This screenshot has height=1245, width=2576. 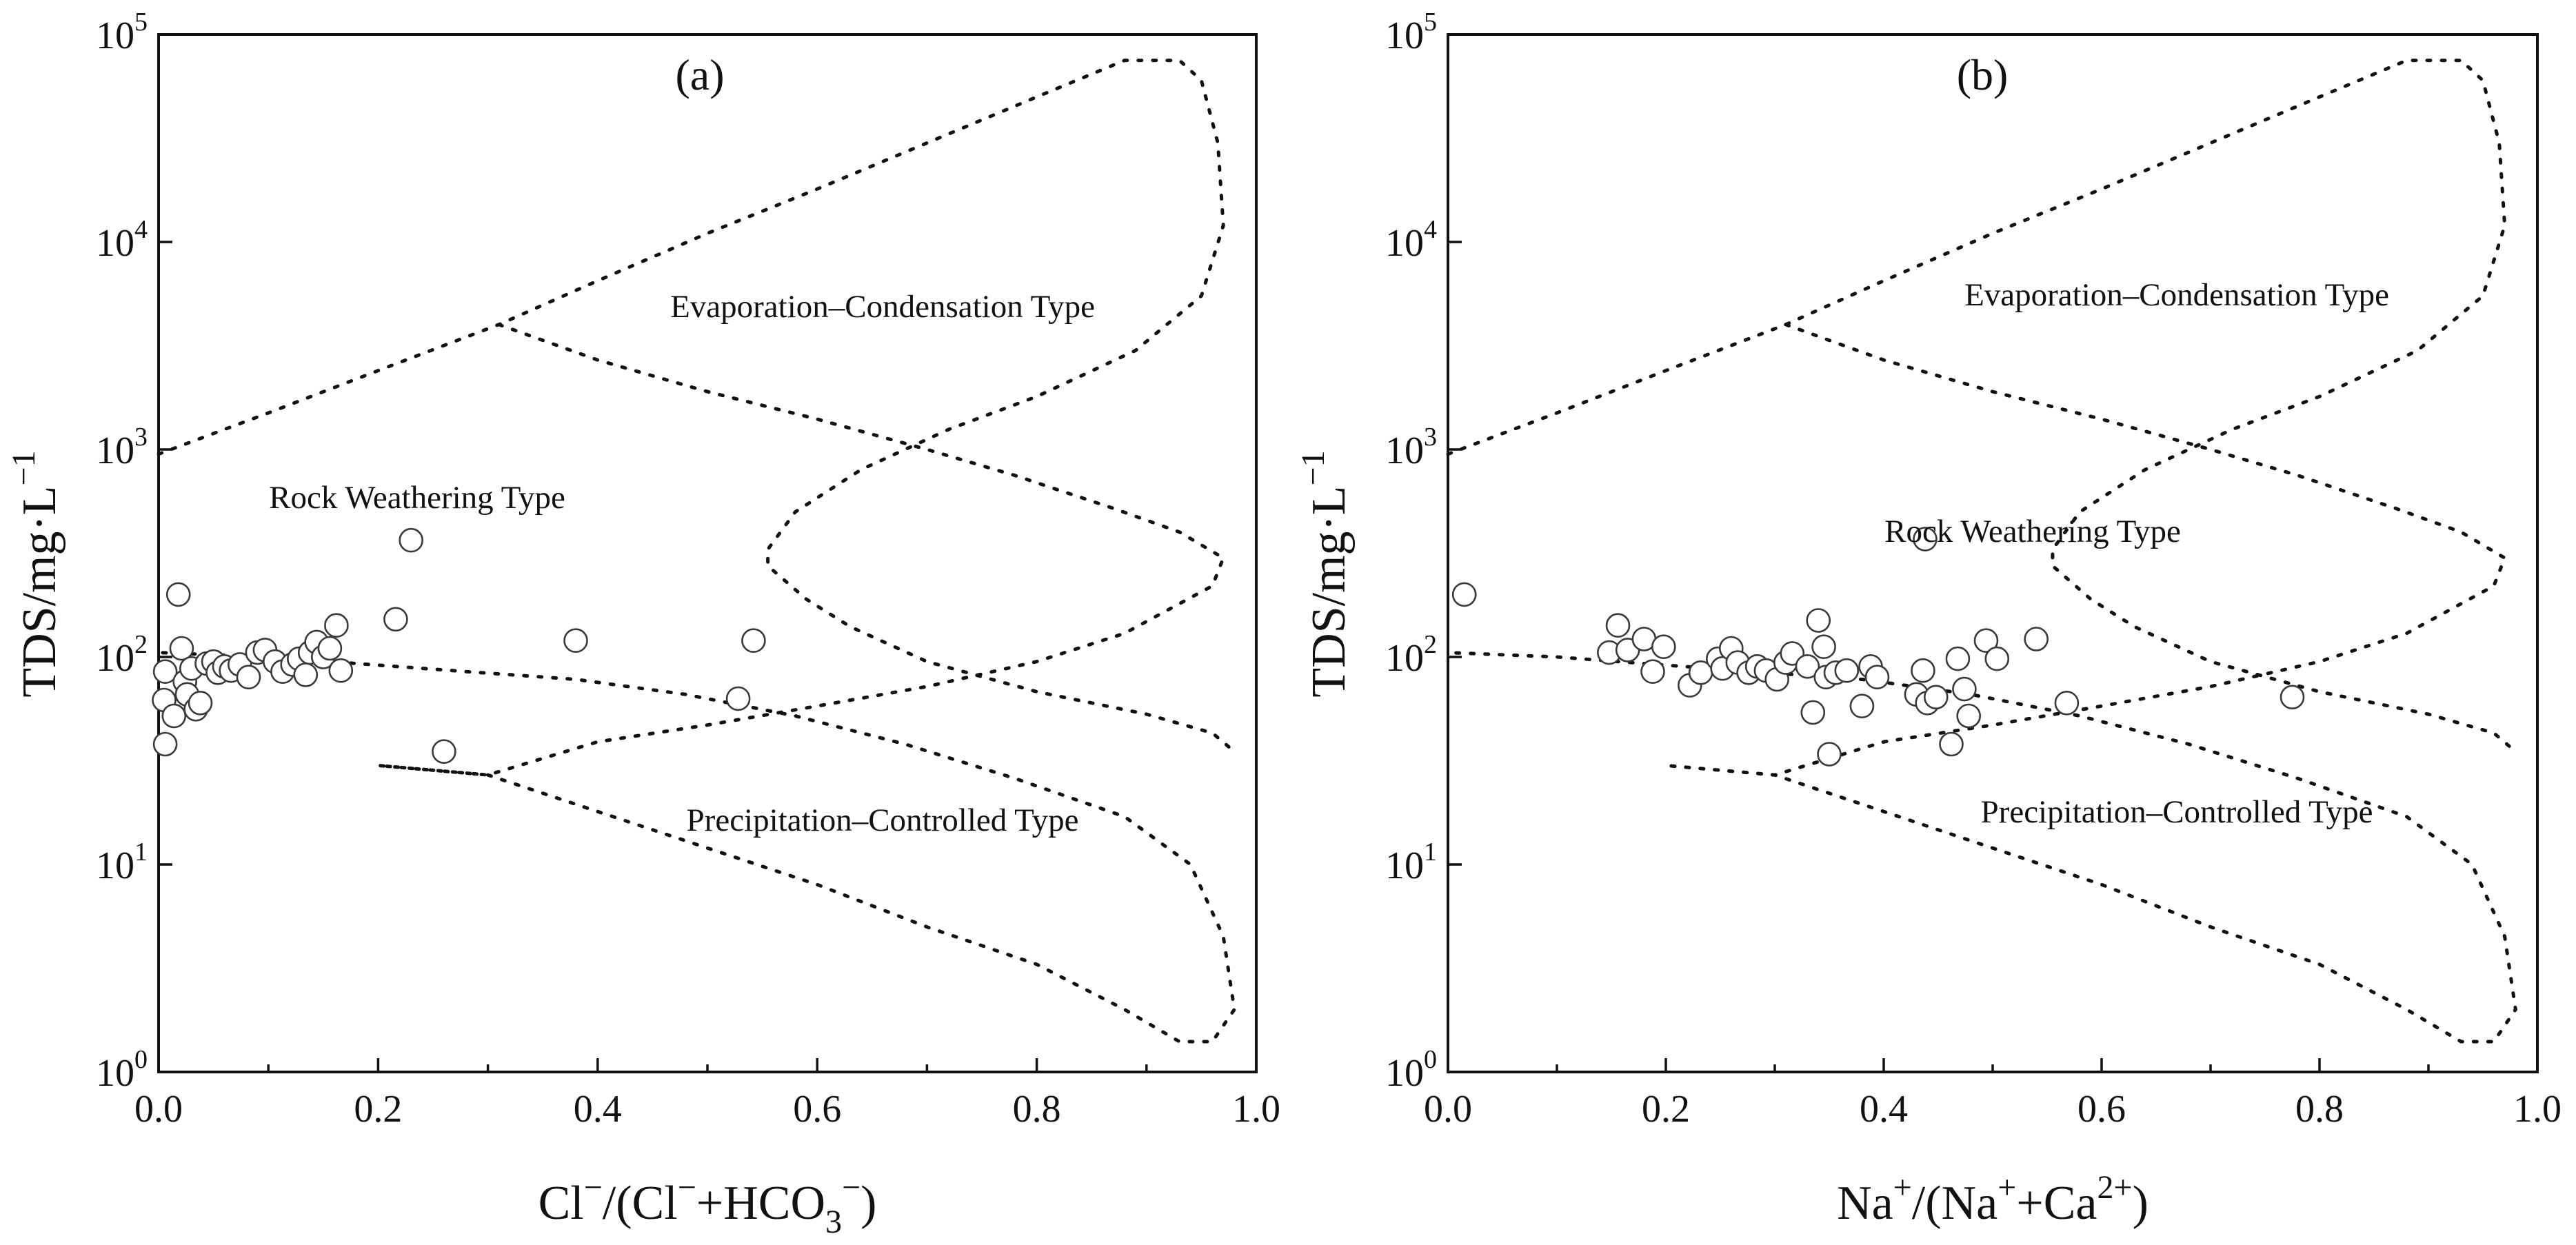 I want to click on x-axis-title: Cl−/(Cl−+HCO3−), so click(x=708, y=1204).